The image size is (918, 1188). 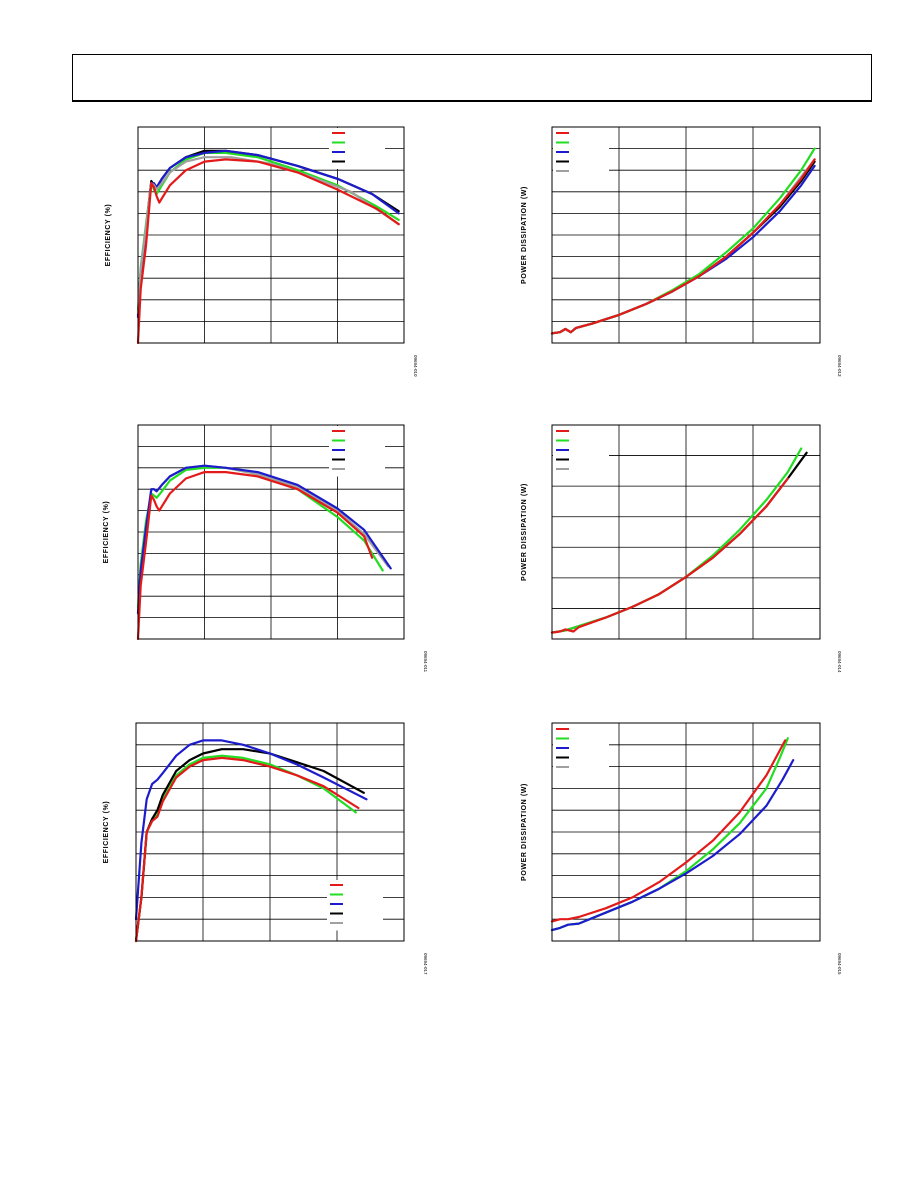 I want to click on efficiency-chart-1: EFFICIENCY (%) 09694-010, so click(x=261, y=251).